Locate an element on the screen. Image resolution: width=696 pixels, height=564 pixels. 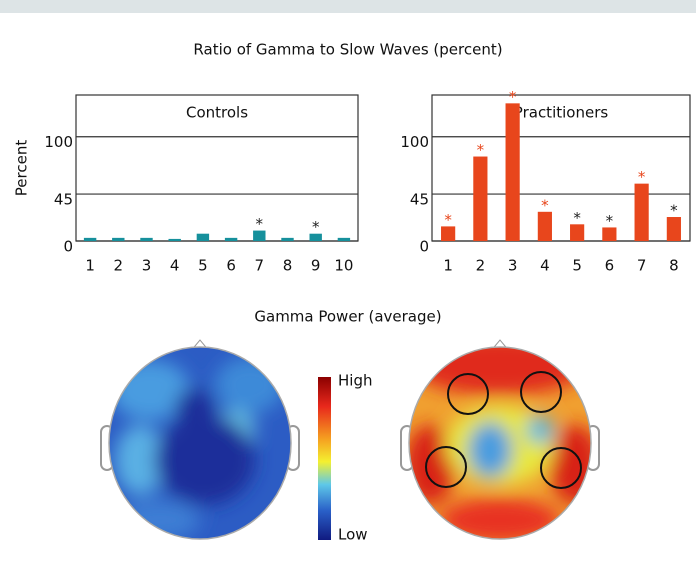
top-band is located at coordinates (348, 6).